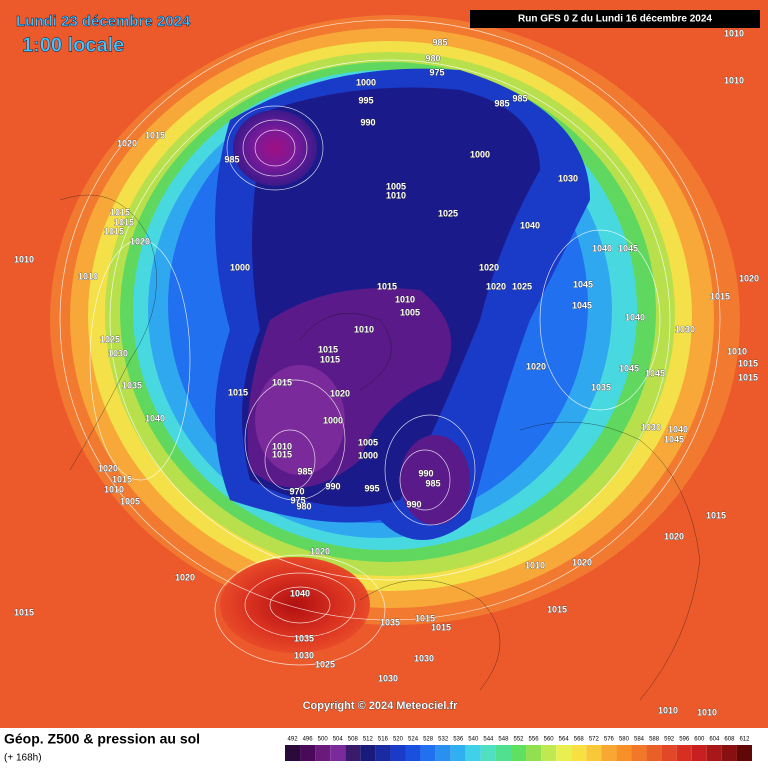 Image resolution: width=768 pixels, height=768 pixels. I want to click on colorbar-label: 536, so click(458, 740).